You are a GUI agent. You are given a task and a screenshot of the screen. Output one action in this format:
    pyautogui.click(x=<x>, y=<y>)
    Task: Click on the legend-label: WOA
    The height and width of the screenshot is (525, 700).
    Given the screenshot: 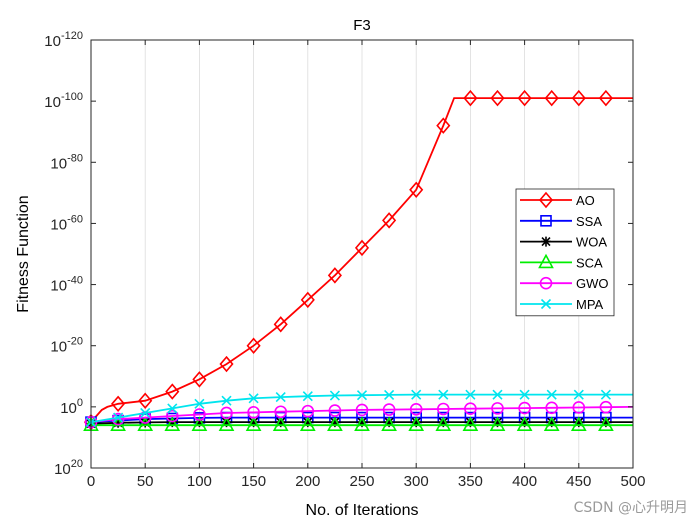 What is the action you would take?
    pyautogui.click(x=591, y=242)
    